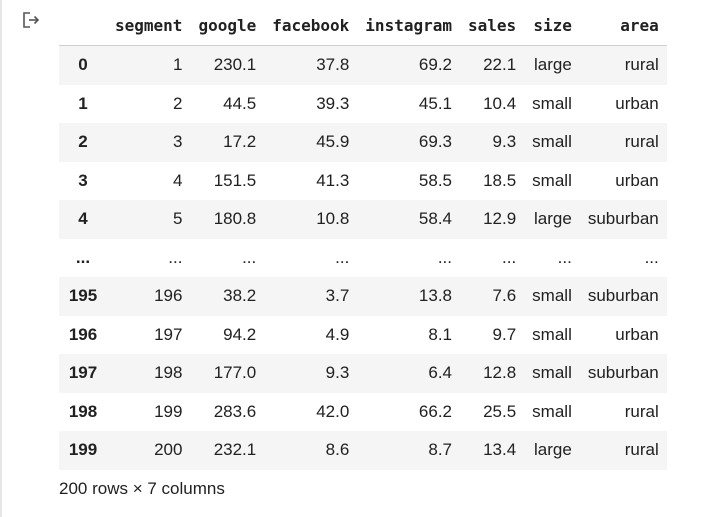 The height and width of the screenshot is (517, 724). What do you see at coordinates (168, 334) in the screenshot?
I see `table-cell: 197` at bounding box center [168, 334].